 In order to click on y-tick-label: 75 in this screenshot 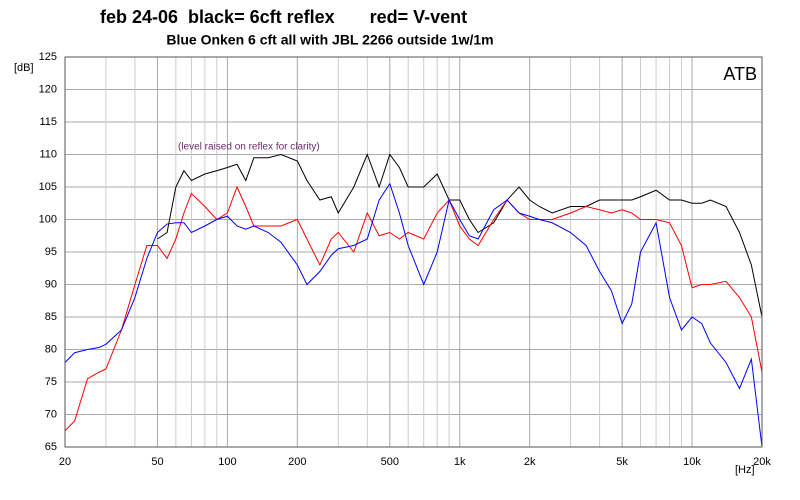, I will do `click(51, 382)`.